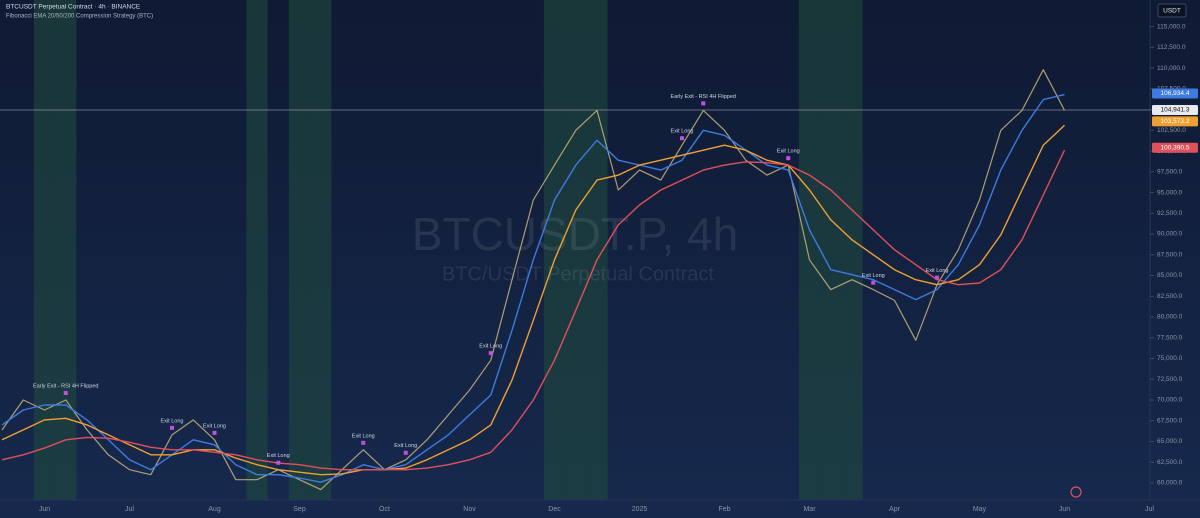  What do you see at coordinates (1170, 172) in the screenshot?
I see `y-tick-label: 97,500.0` at bounding box center [1170, 172].